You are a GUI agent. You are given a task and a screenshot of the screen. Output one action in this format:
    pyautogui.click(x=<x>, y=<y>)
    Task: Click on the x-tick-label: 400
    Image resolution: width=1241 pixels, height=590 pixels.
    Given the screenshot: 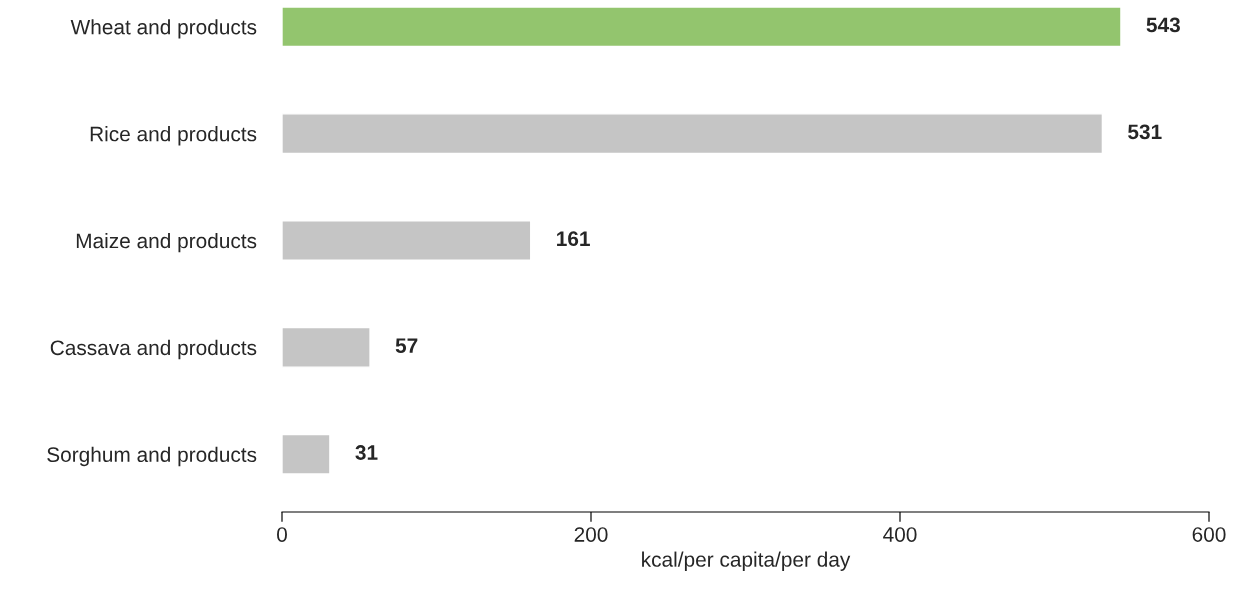 What is the action you would take?
    pyautogui.click(x=900, y=534)
    